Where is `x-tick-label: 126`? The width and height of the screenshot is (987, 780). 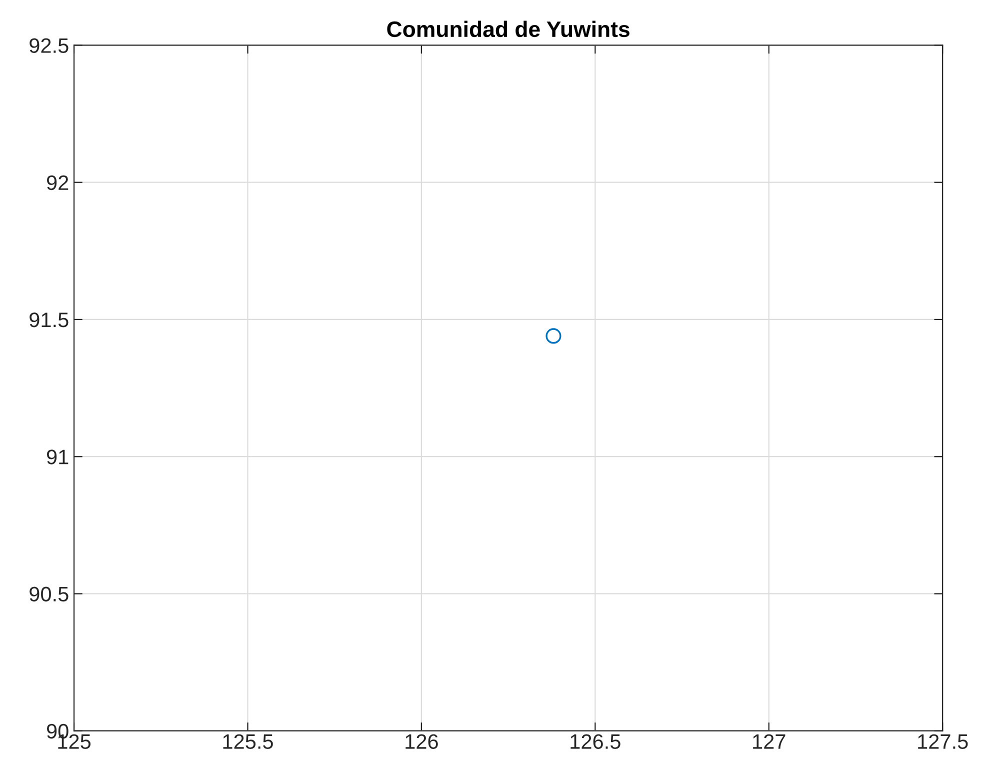
x-tick-label: 126 is located at coordinates (422, 741).